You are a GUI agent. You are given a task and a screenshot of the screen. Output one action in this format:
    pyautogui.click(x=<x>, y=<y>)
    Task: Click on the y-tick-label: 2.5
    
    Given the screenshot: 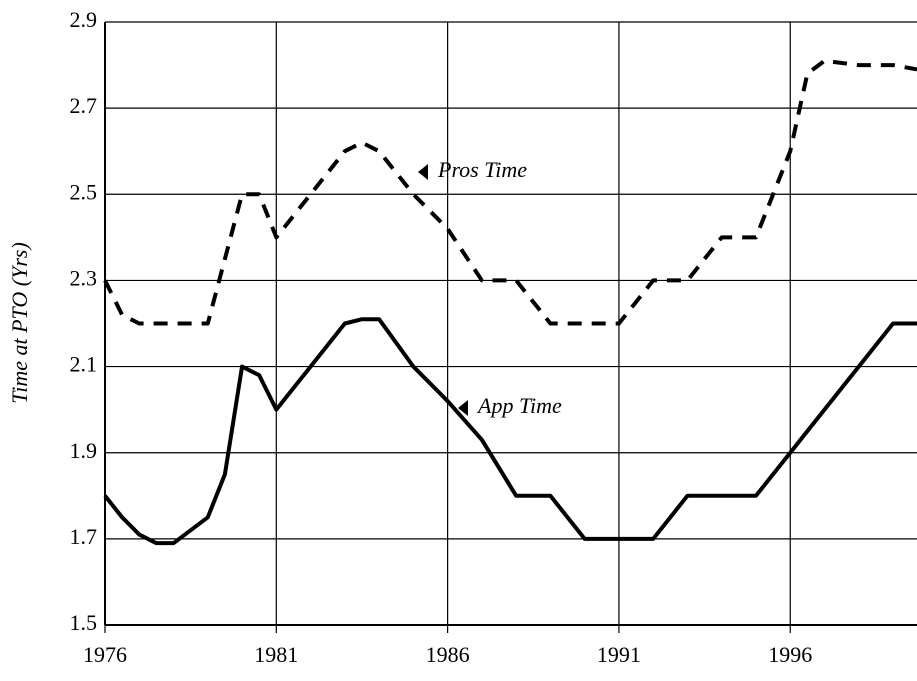 What is the action you would take?
    pyautogui.click(x=84, y=191)
    